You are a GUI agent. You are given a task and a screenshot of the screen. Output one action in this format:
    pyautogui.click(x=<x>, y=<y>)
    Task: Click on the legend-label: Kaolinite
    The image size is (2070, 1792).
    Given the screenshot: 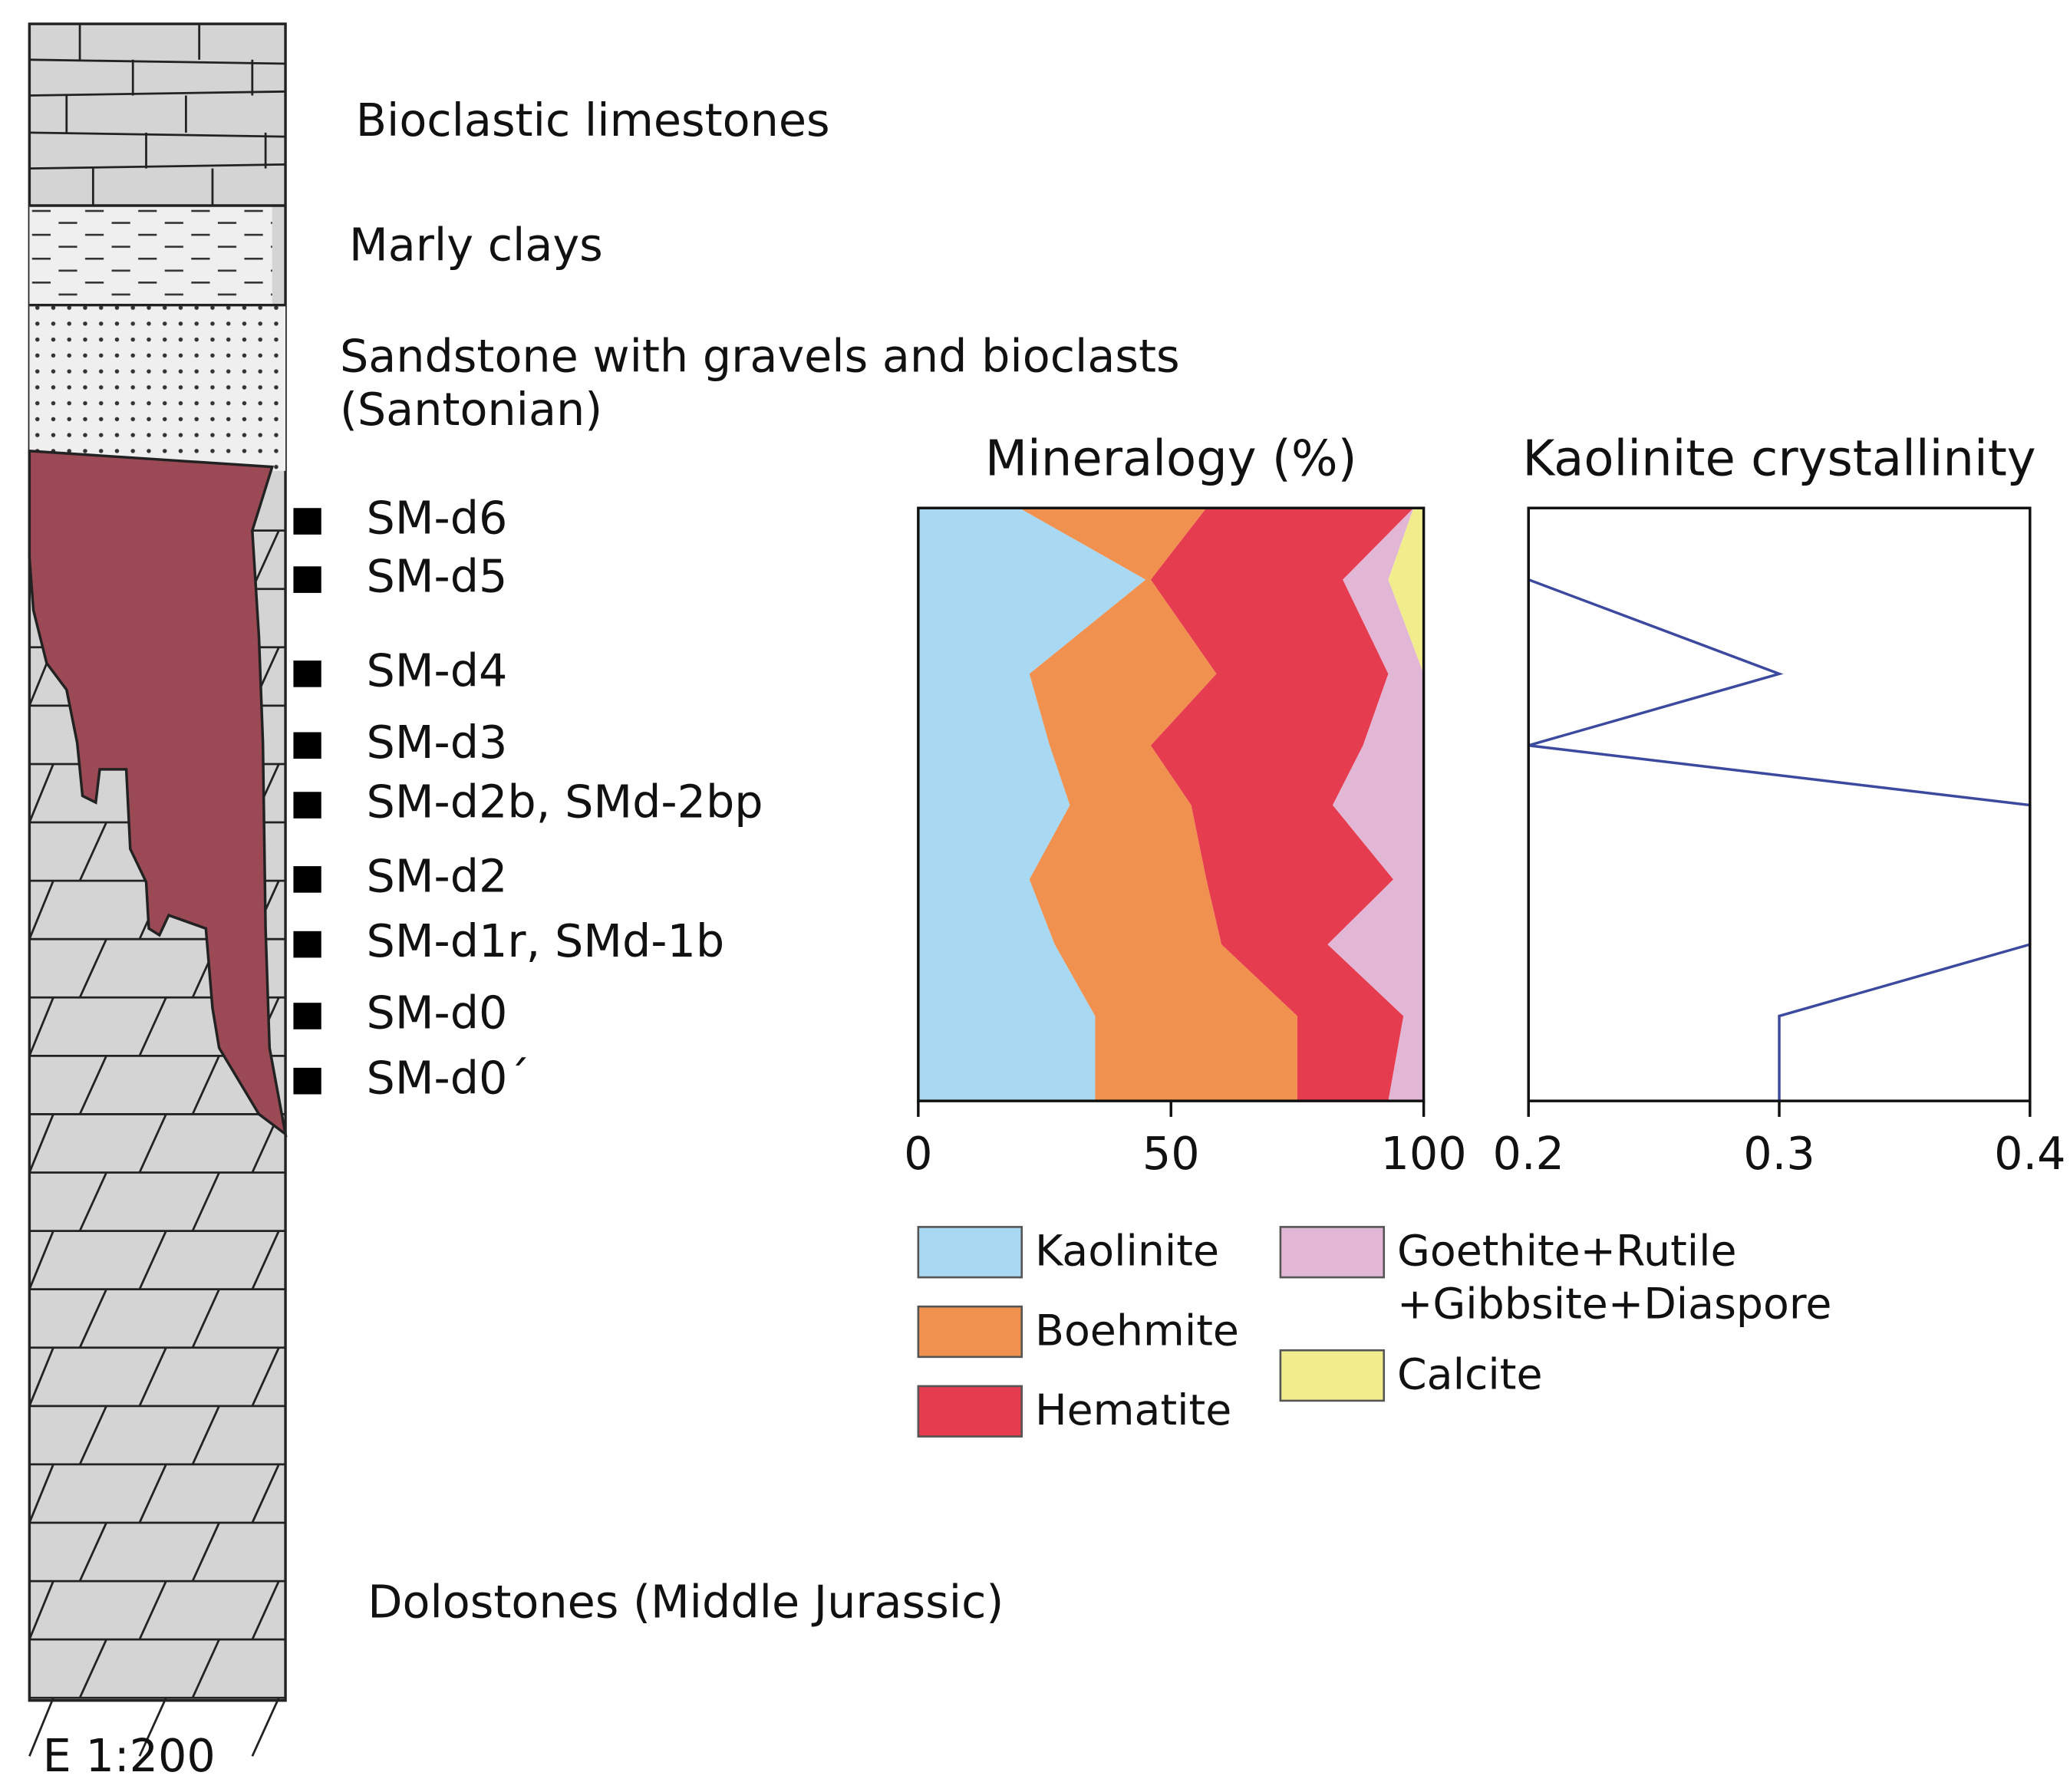 What is the action you would take?
    pyautogui.click(x=1127, y=1250)
    